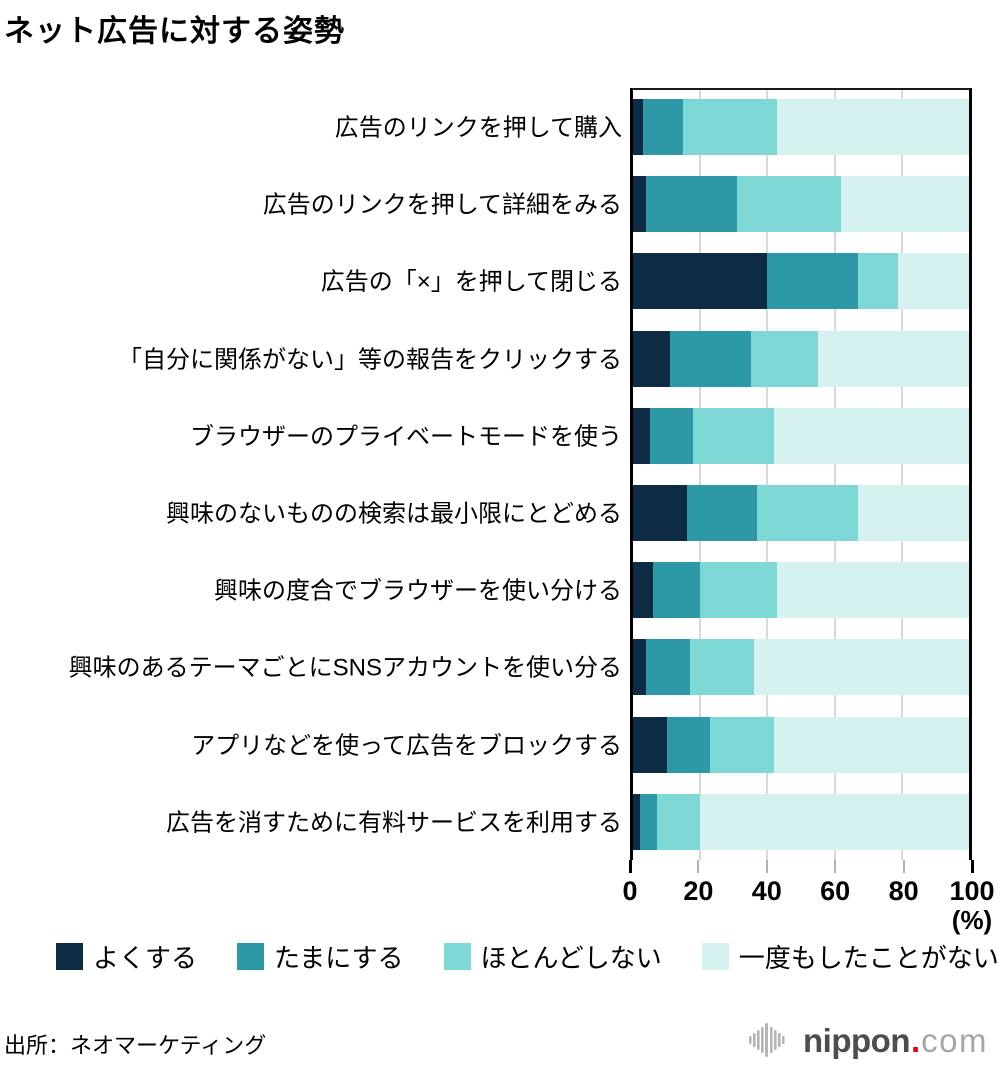 Image resolution: width=1000 pixels, height=1070 pixels. I want to click on legend: よくする たまにする ほとんどしない 一度もしたことがない, so click(527, 956).